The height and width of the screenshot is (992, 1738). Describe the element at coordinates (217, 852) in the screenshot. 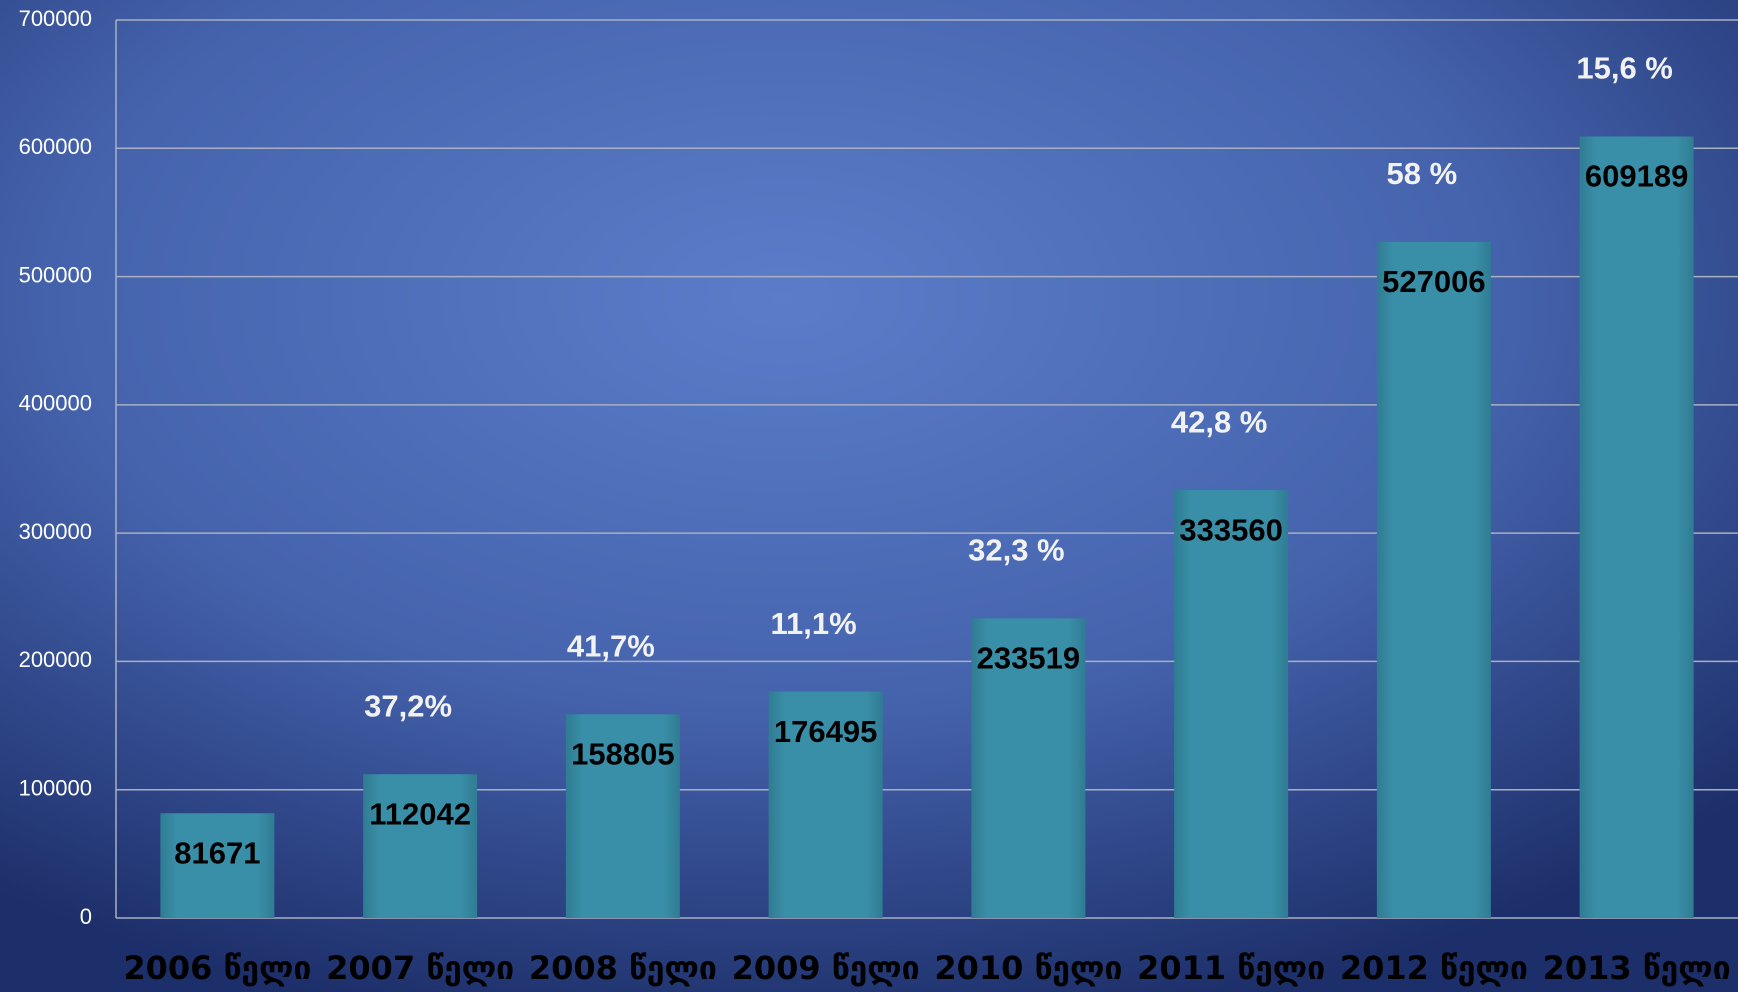

I see `value-label: 81671` at that location.